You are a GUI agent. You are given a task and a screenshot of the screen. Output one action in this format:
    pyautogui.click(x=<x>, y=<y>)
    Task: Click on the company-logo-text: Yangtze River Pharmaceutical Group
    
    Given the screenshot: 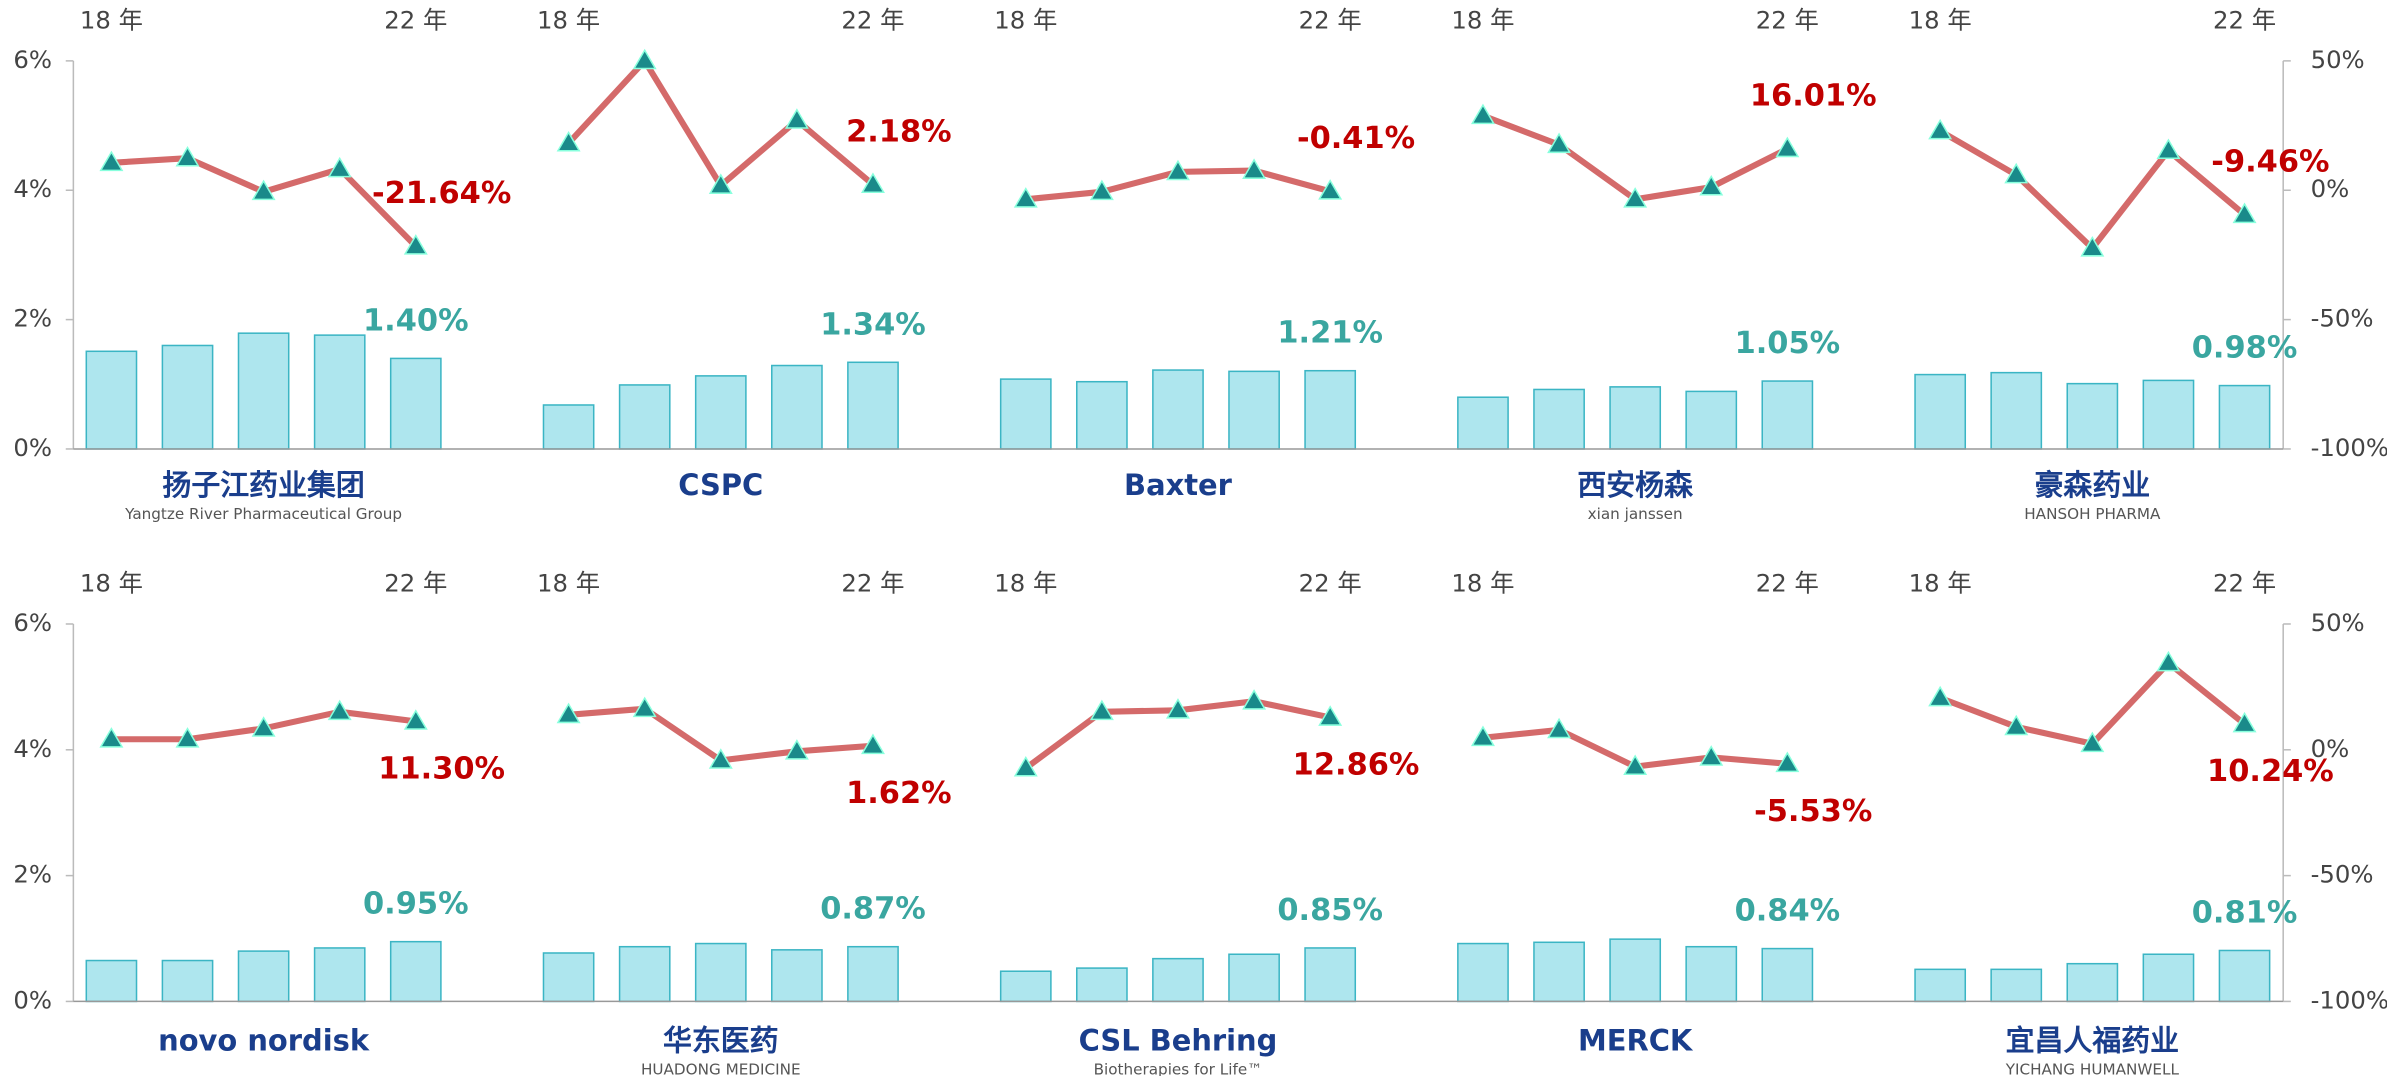 What is the action you would take?
    pyautogui.click(x=263, y=514)
    